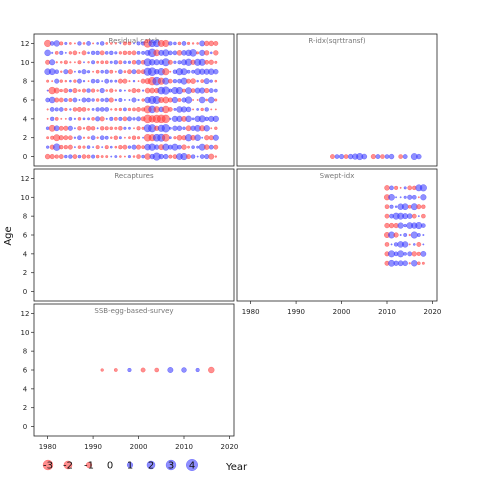 The height and width of the screenshot is (480, 480). What do you see at coordinates (110, 466) in the screenshot?
I see `legend-label: 0` at bounding box center [110, 466].